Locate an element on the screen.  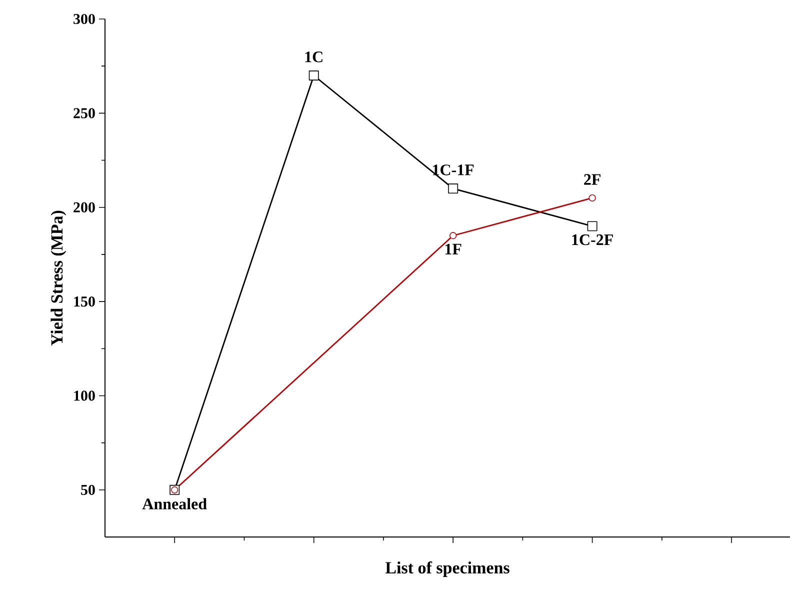
y-tick-label: 200 is located at coordinates (84, 207).